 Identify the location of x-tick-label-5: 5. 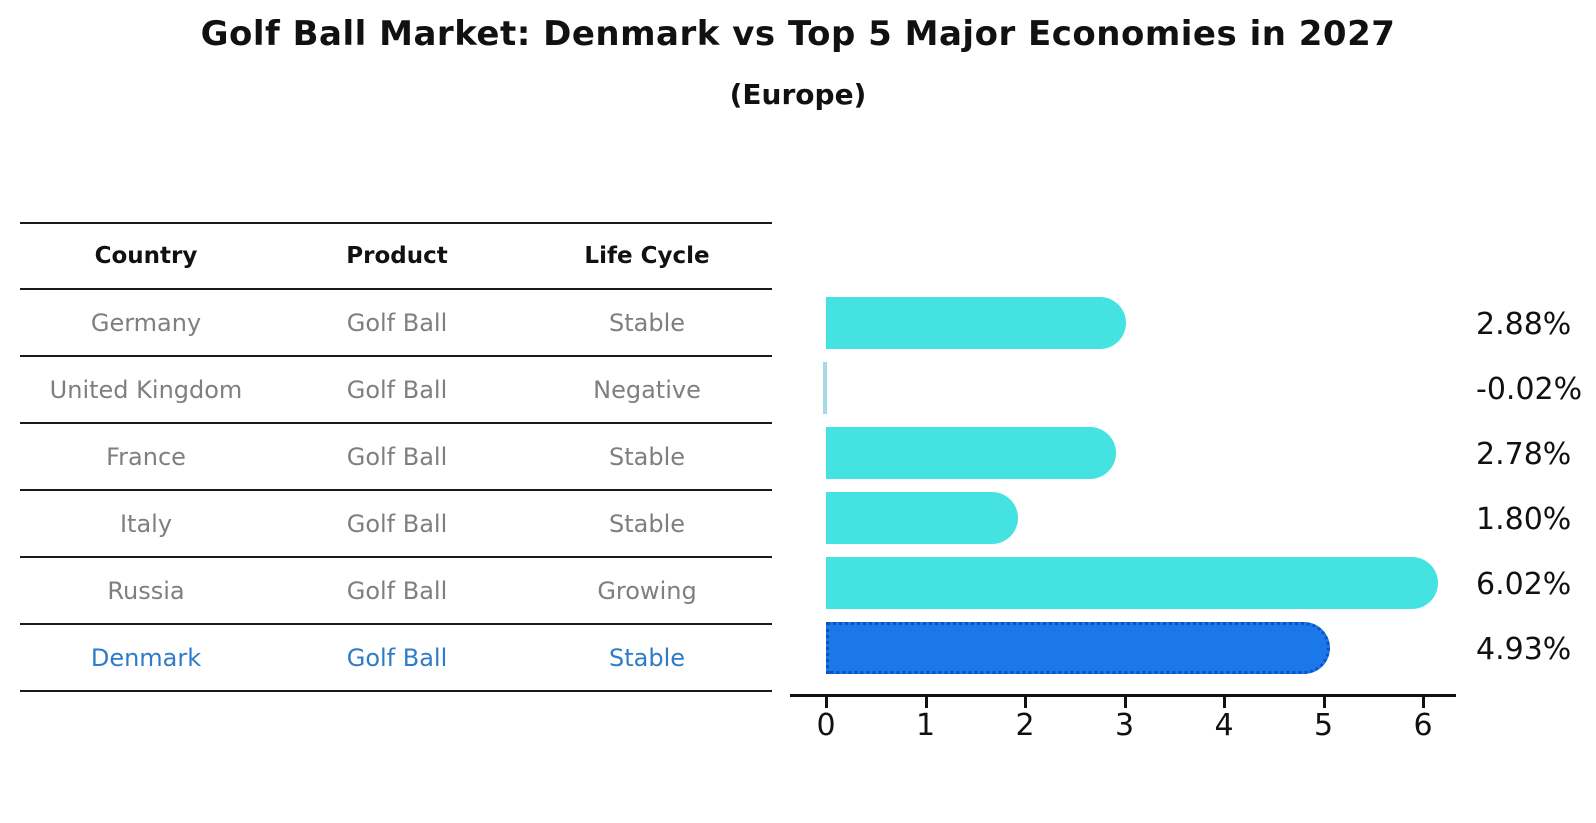
(1323, 725).